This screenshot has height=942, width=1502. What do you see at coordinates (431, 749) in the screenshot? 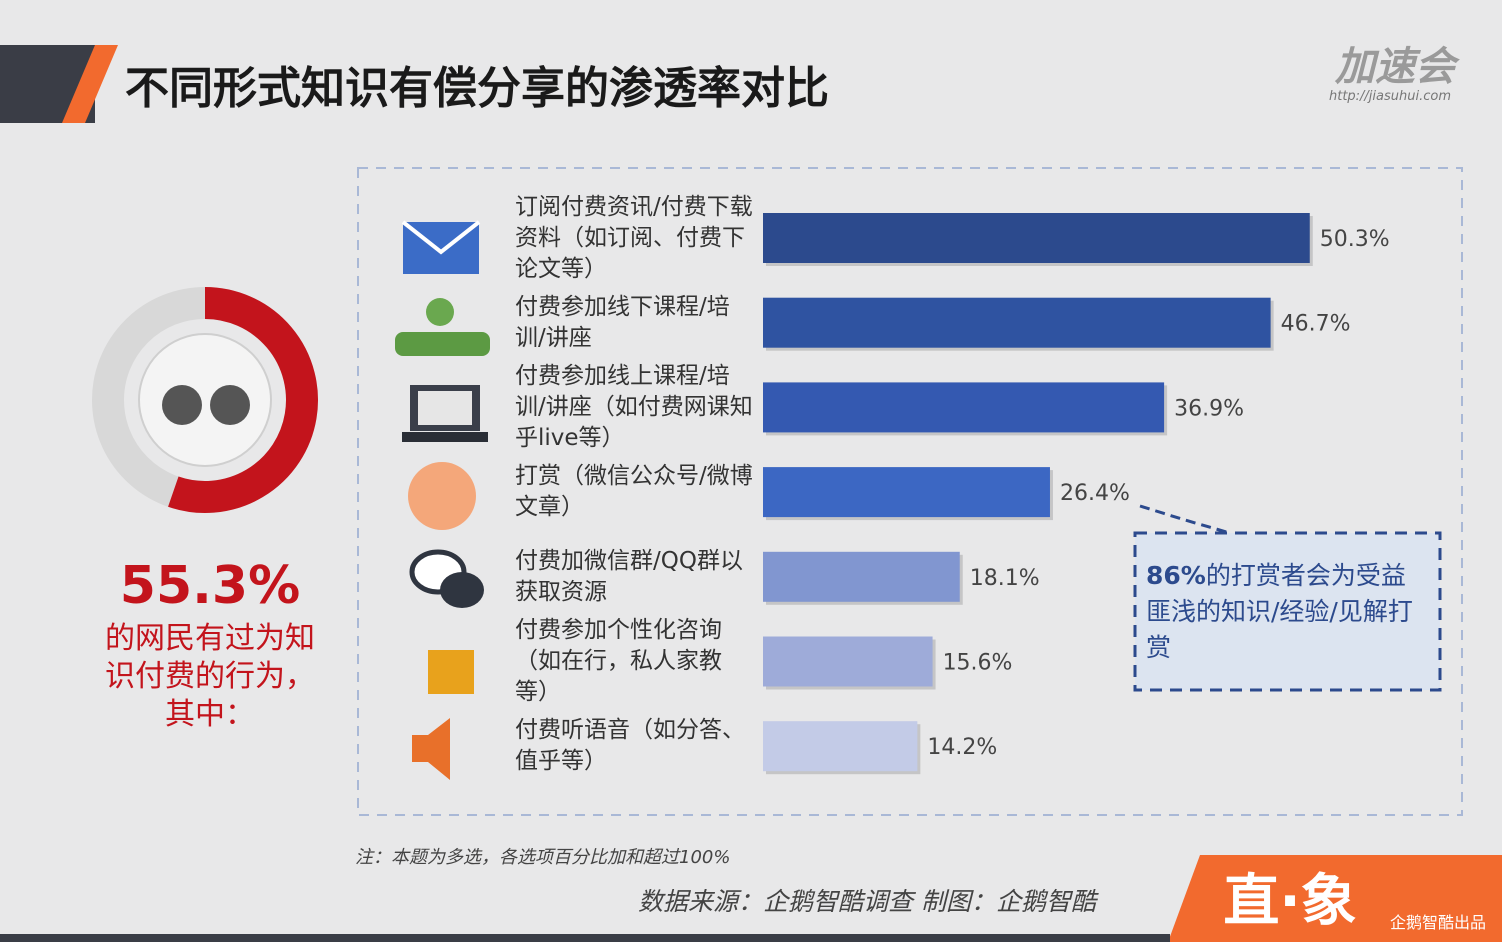
I see `audio-icon` at bounding box center [431, 749].